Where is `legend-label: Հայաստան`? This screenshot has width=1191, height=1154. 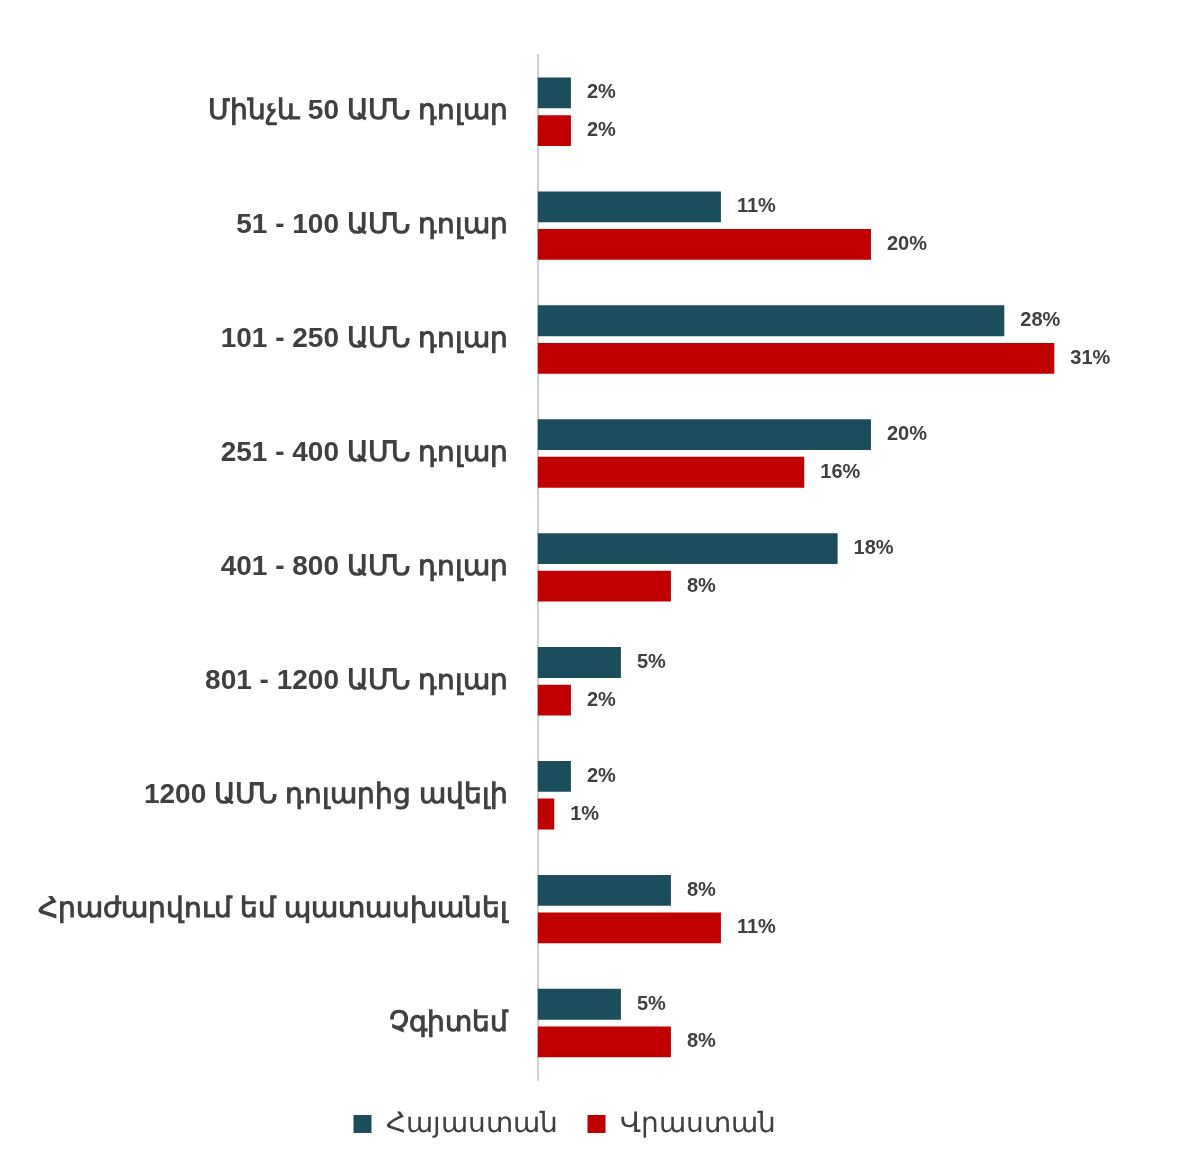 legend-label: Հայաստան is located at coordinates (471, 1122).